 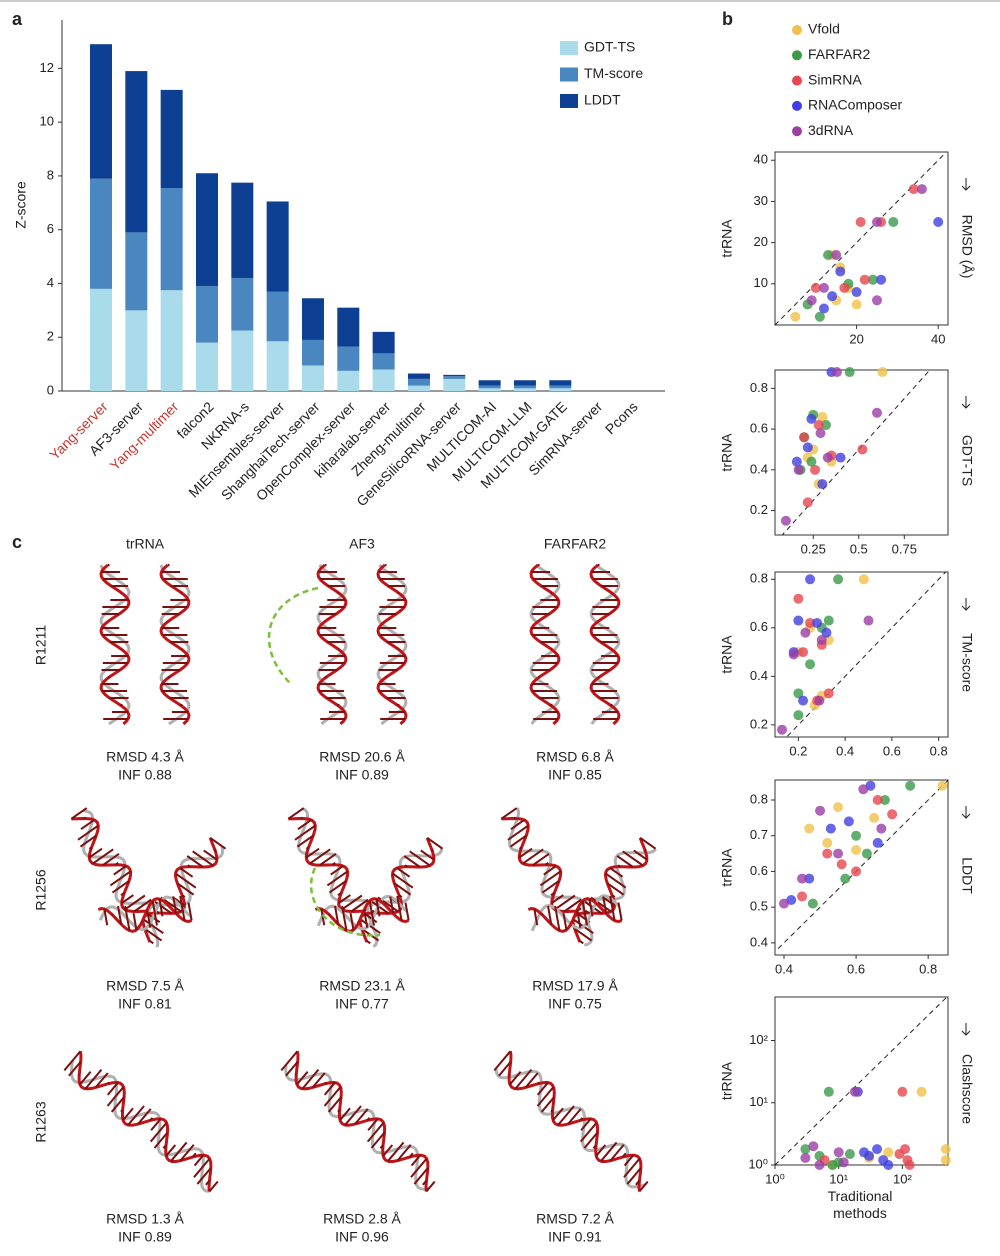 What do you see at coordinates (613, 73) in the screenshot?
I see `legend-label: TM-score` at bounding box center [613, 73].